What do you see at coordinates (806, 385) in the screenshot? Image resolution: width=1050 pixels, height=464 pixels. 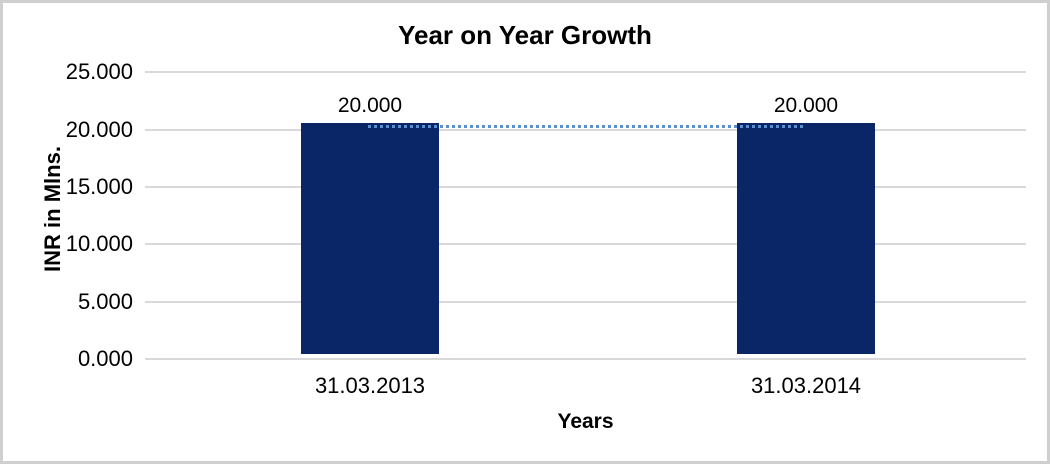 I see `category-label-2014: 31.03.2014` at bounding box center [806, 385].